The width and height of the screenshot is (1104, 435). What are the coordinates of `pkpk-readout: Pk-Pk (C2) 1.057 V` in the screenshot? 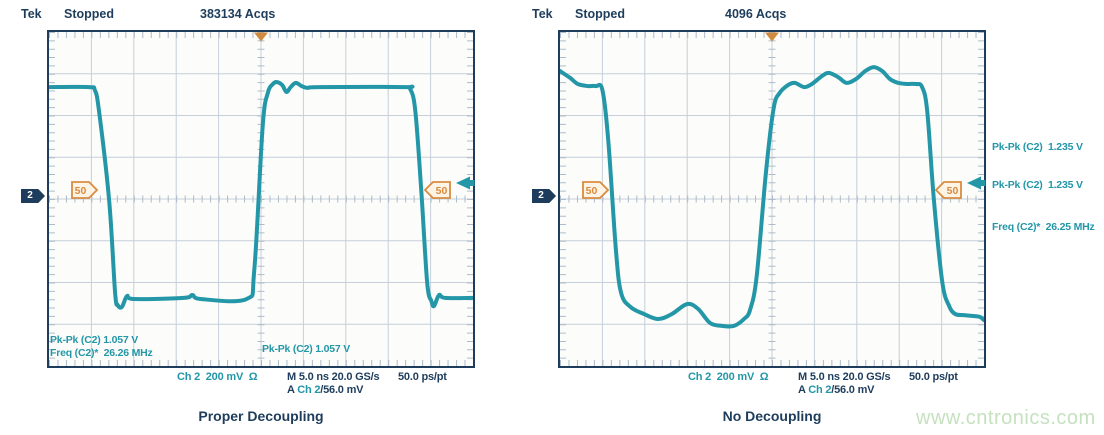 It's located at (94, 340).